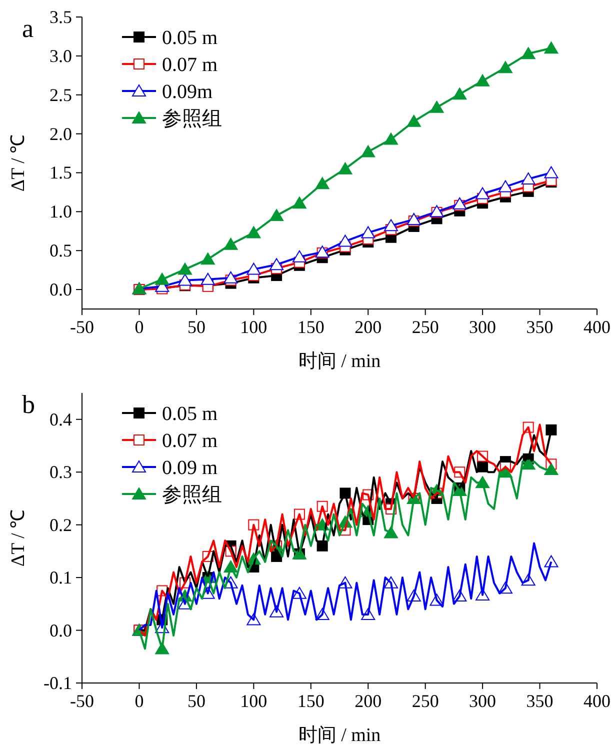 Image resolution: width=611 pixels, height=749 pixels. I want to click on y-tick-label: 0.5, so click(61, 250).